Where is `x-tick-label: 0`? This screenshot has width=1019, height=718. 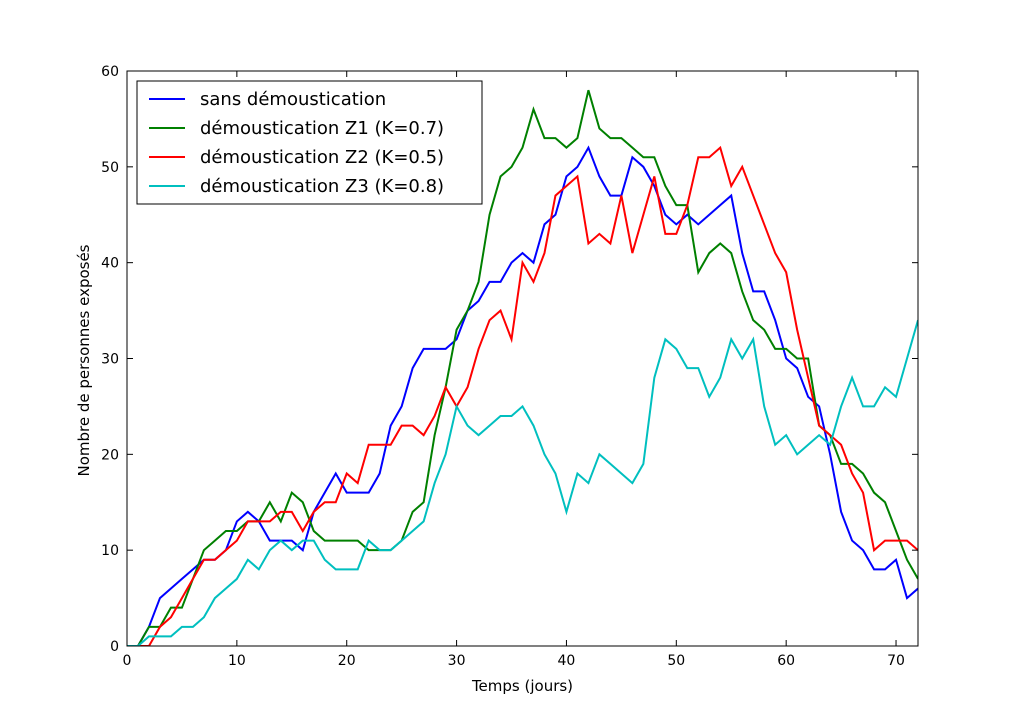 x-tick-label: 0 is located at coordinates (127, 661).